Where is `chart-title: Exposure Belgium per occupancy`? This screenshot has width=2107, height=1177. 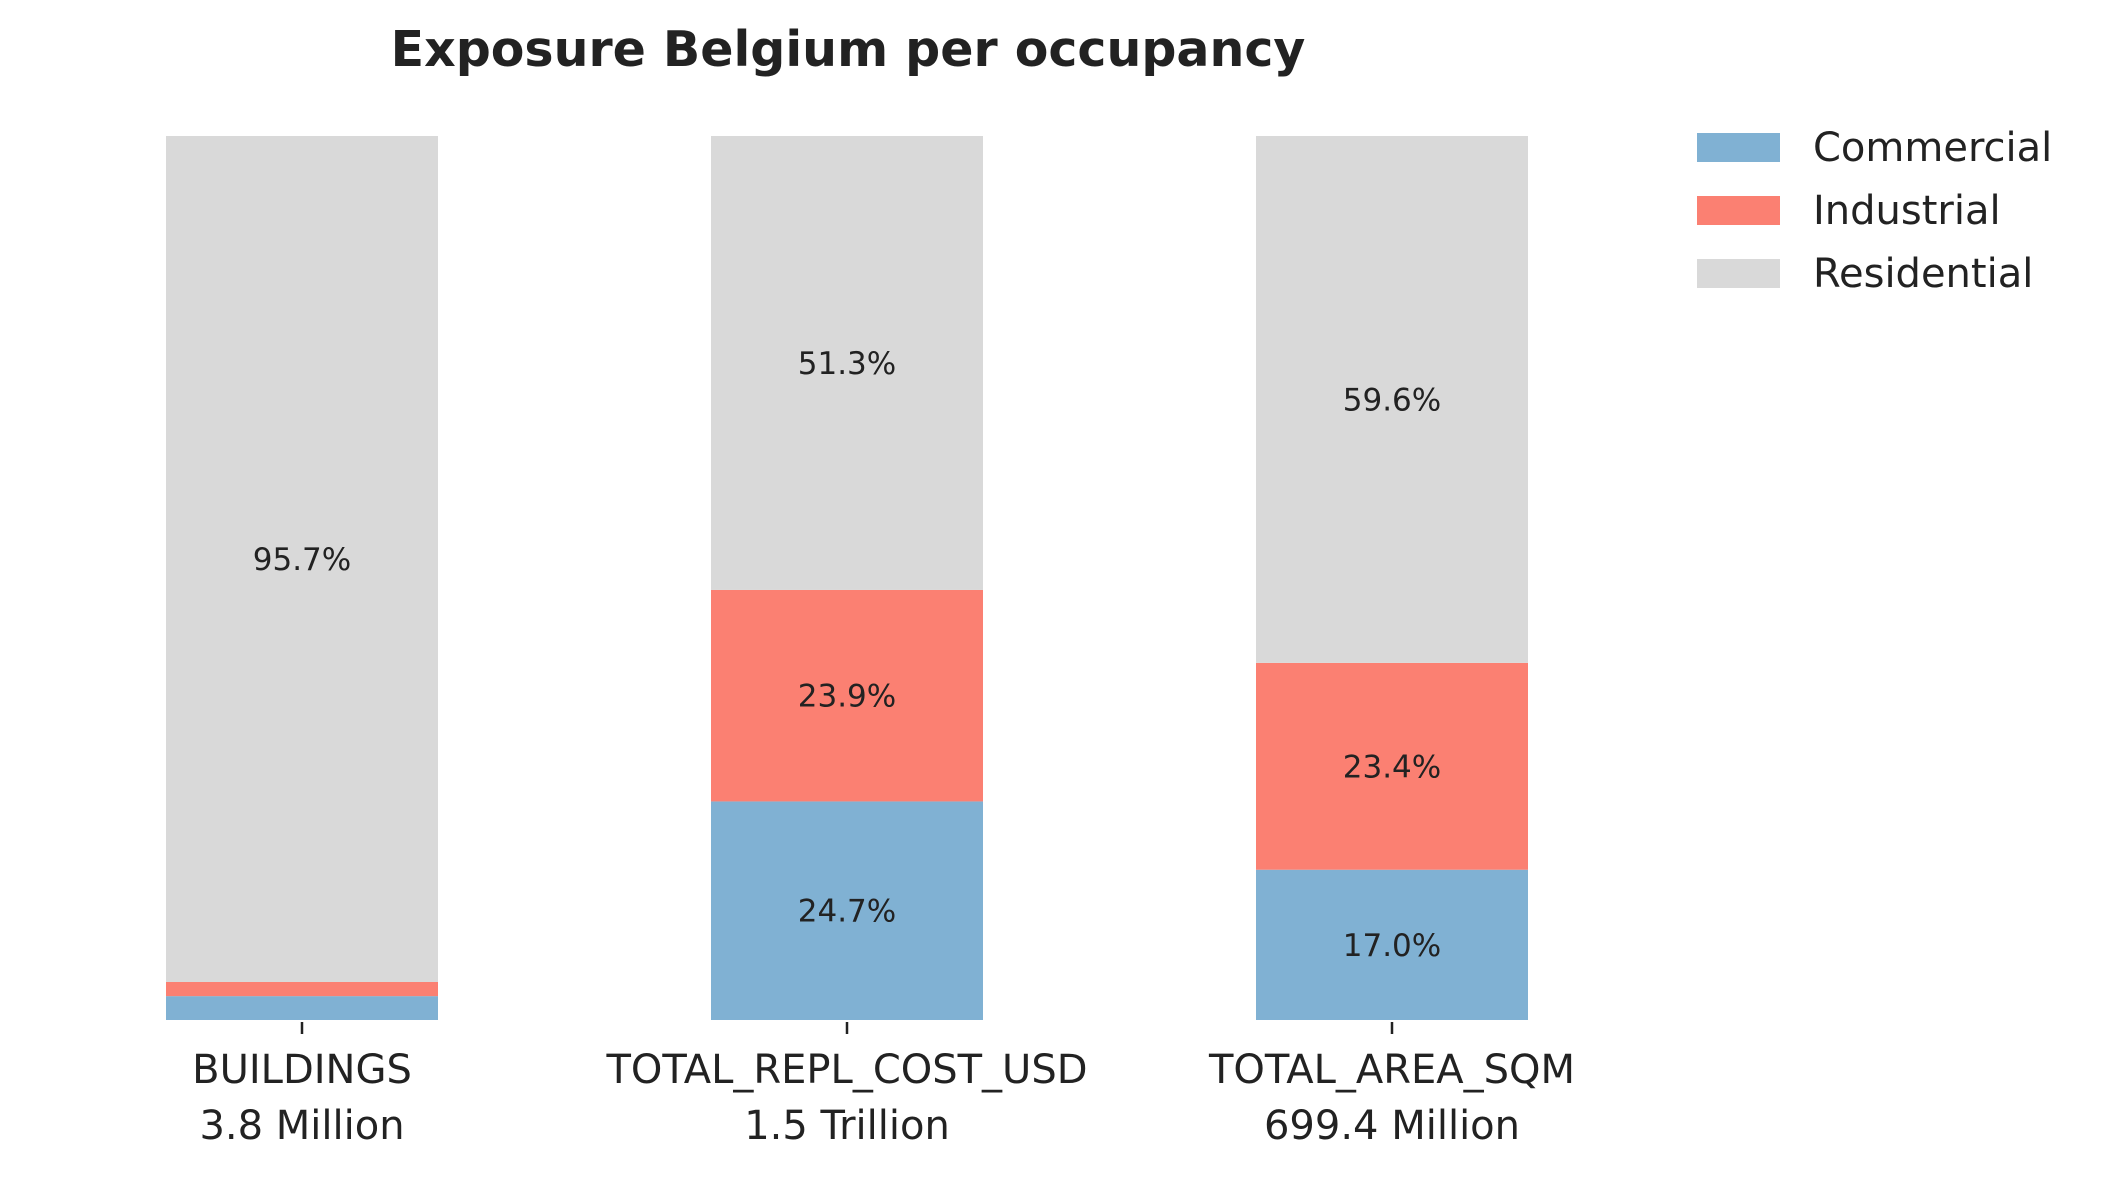 chart-title: Exposure Belgium per occupancy is located at coordinates (848, 49).